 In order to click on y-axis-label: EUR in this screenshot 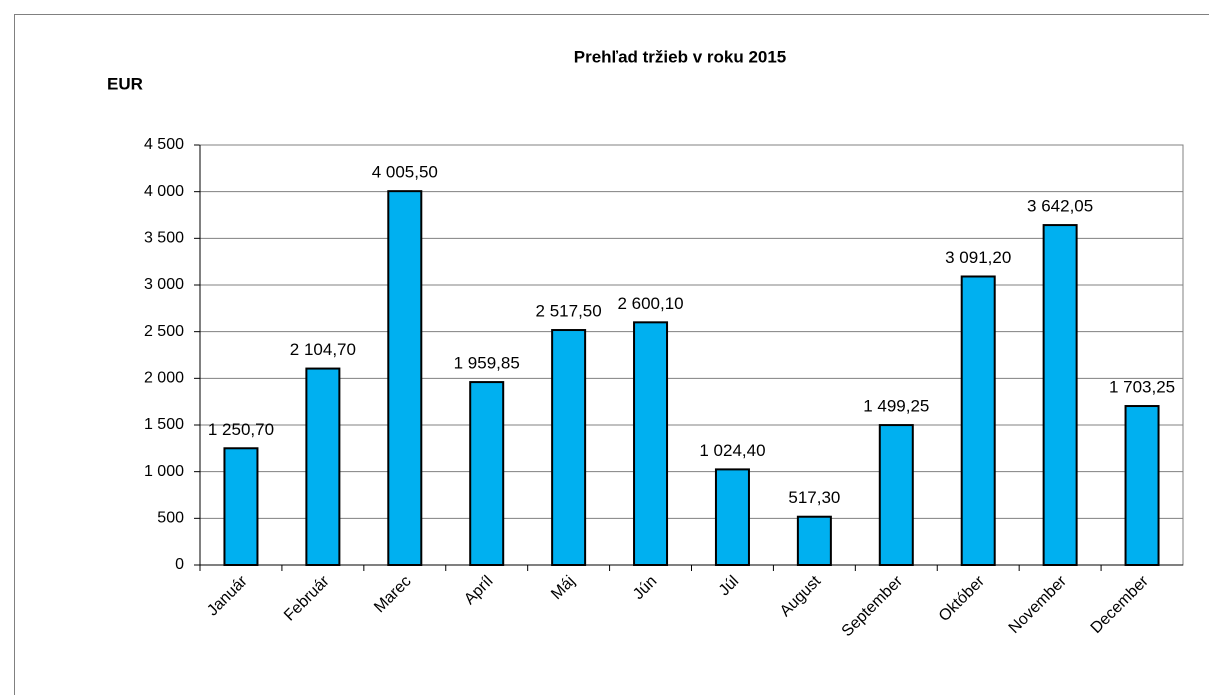, I will do `click(125, 83)`.